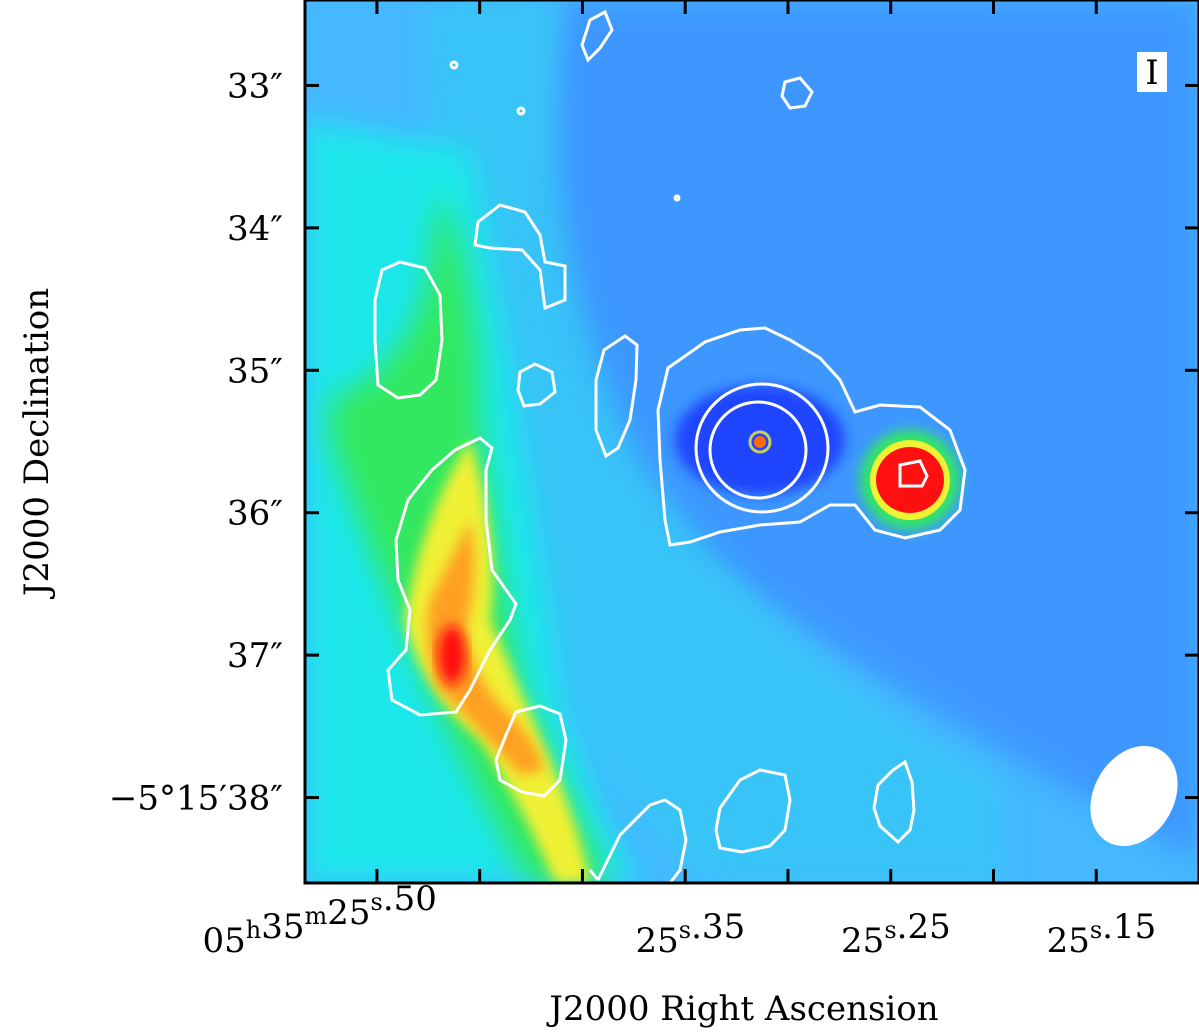  What do you see at coordinates (196, 442) in the screenshot?
I see `y-axis-tick-labels: 33″ 34″ 35″ 36″ 37″ −5°15′38″` at bounding box center [196, 442].